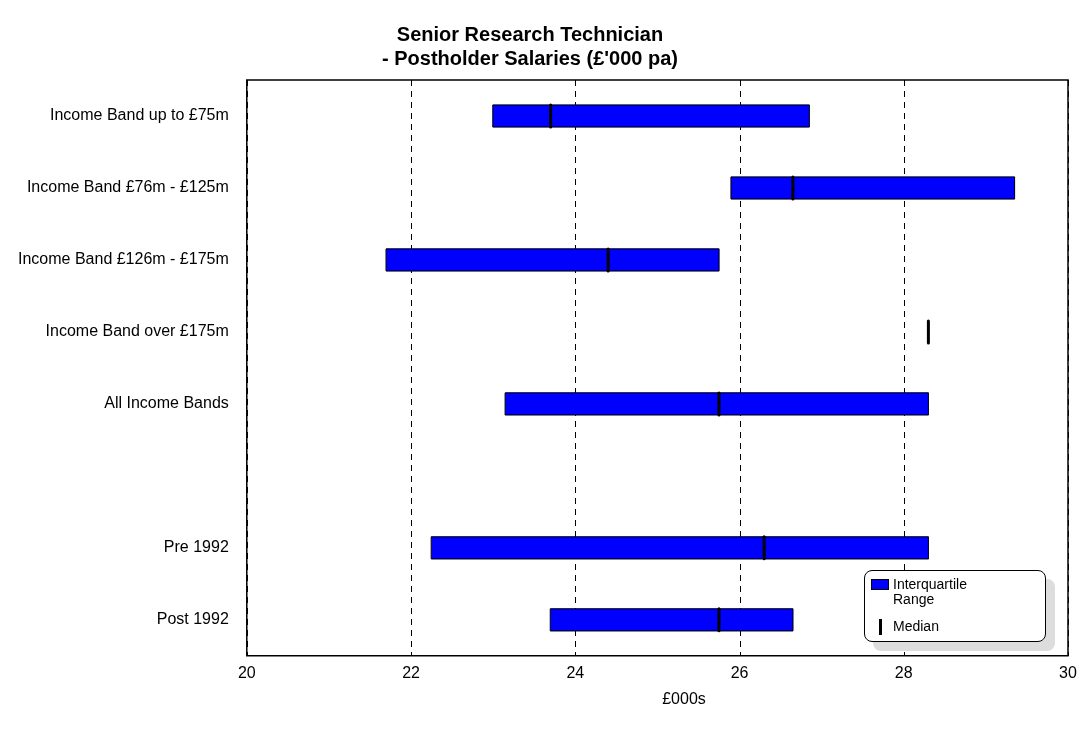  What do you see at coordinates (166, 403) in the screenshot?
I see `y-tick-label: All Income Bands` at bounding box center [166, 403].